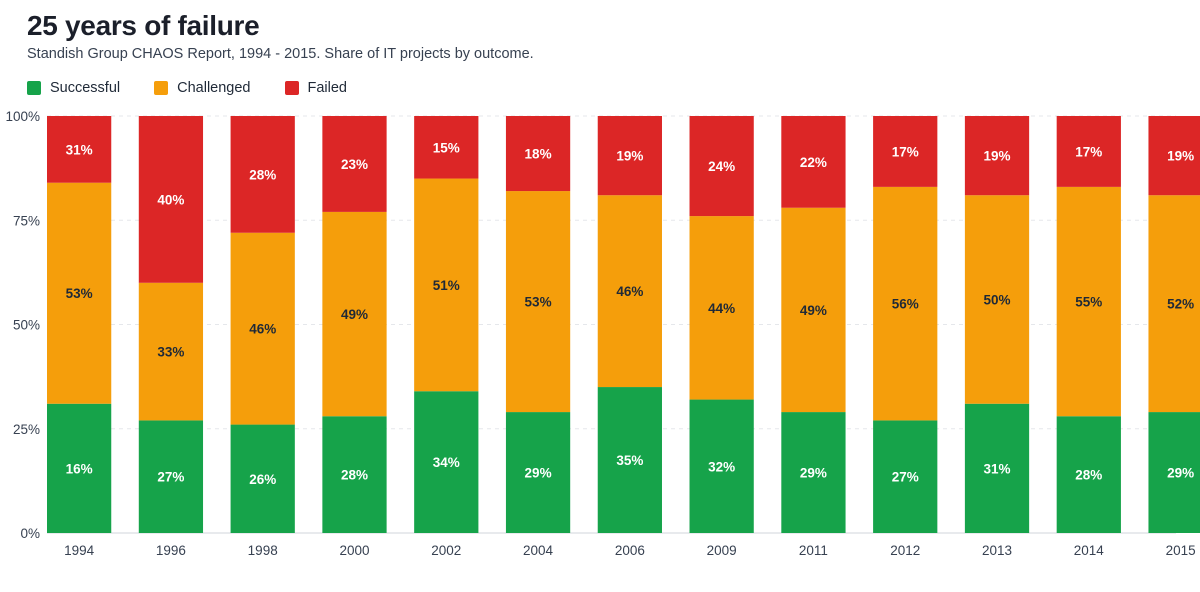 This screenshot has height=592, width=1200. Describe the element at coordinates (630, 550) in the screenshot. I see `x-tick-label: 2006` at that location.